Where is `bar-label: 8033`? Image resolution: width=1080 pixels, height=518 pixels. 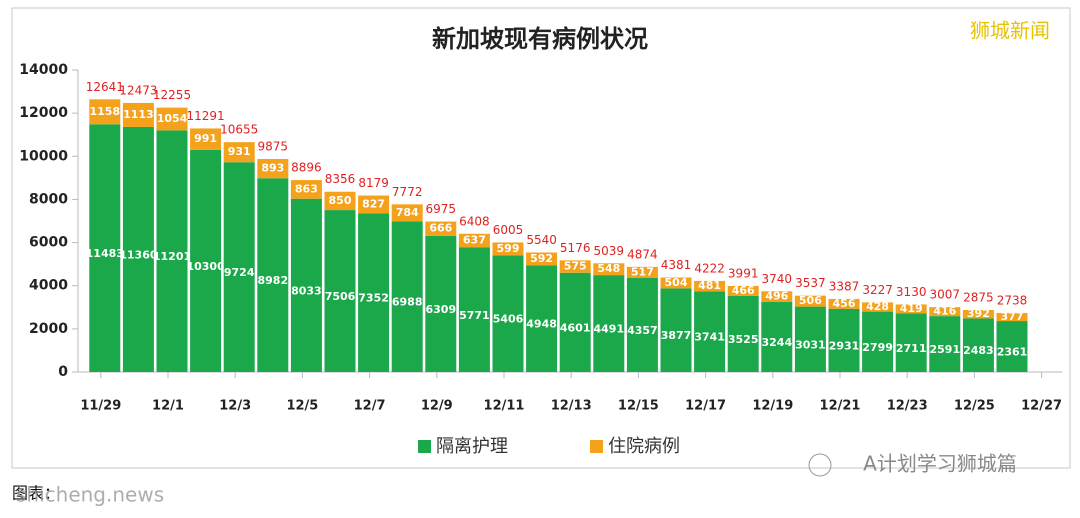
bar-label: 8033 is located at coordinates (306, 290).